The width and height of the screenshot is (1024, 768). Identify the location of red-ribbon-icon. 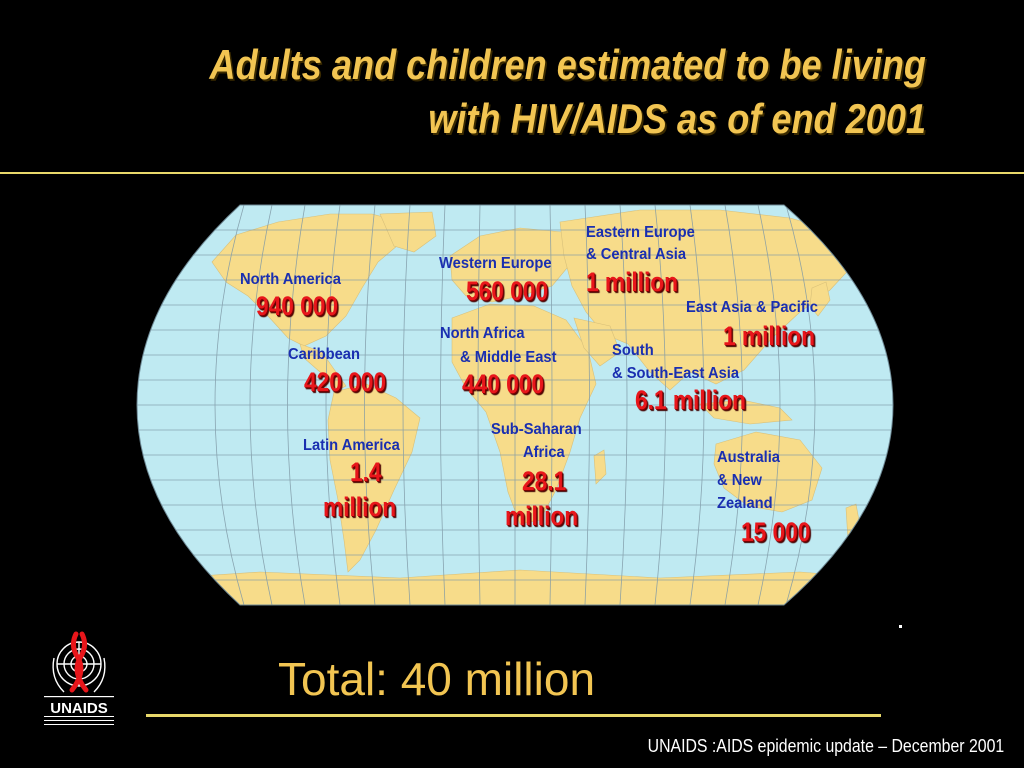
(79, 662).